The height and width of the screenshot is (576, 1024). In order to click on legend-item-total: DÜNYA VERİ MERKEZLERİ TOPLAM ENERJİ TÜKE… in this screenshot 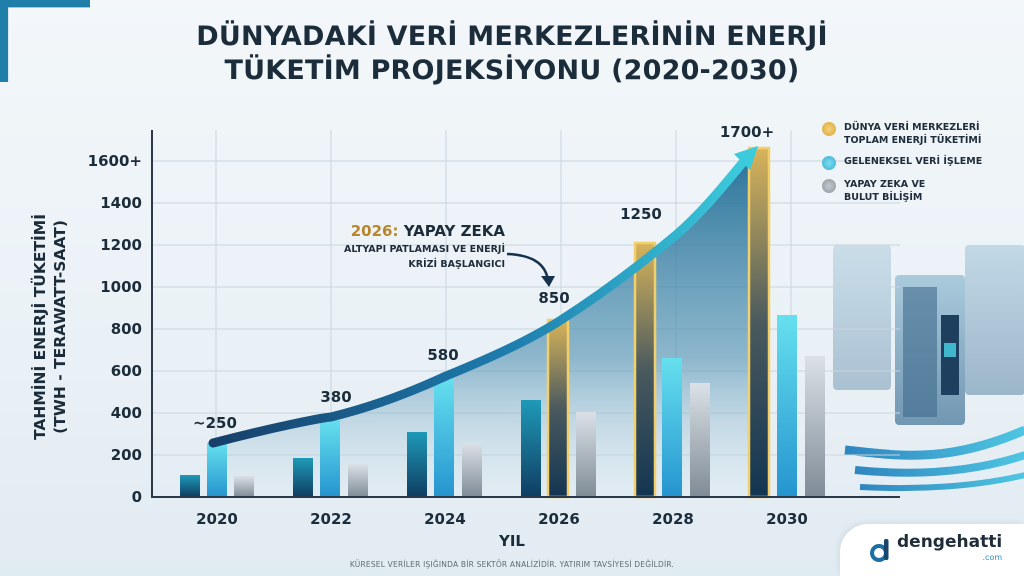, I will do `click(922, 134)`.